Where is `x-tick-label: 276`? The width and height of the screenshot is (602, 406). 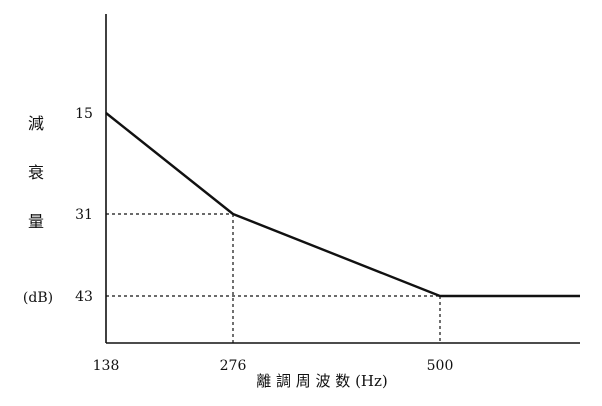
x-tick-label: 276 is located at coordinates (233, 366).